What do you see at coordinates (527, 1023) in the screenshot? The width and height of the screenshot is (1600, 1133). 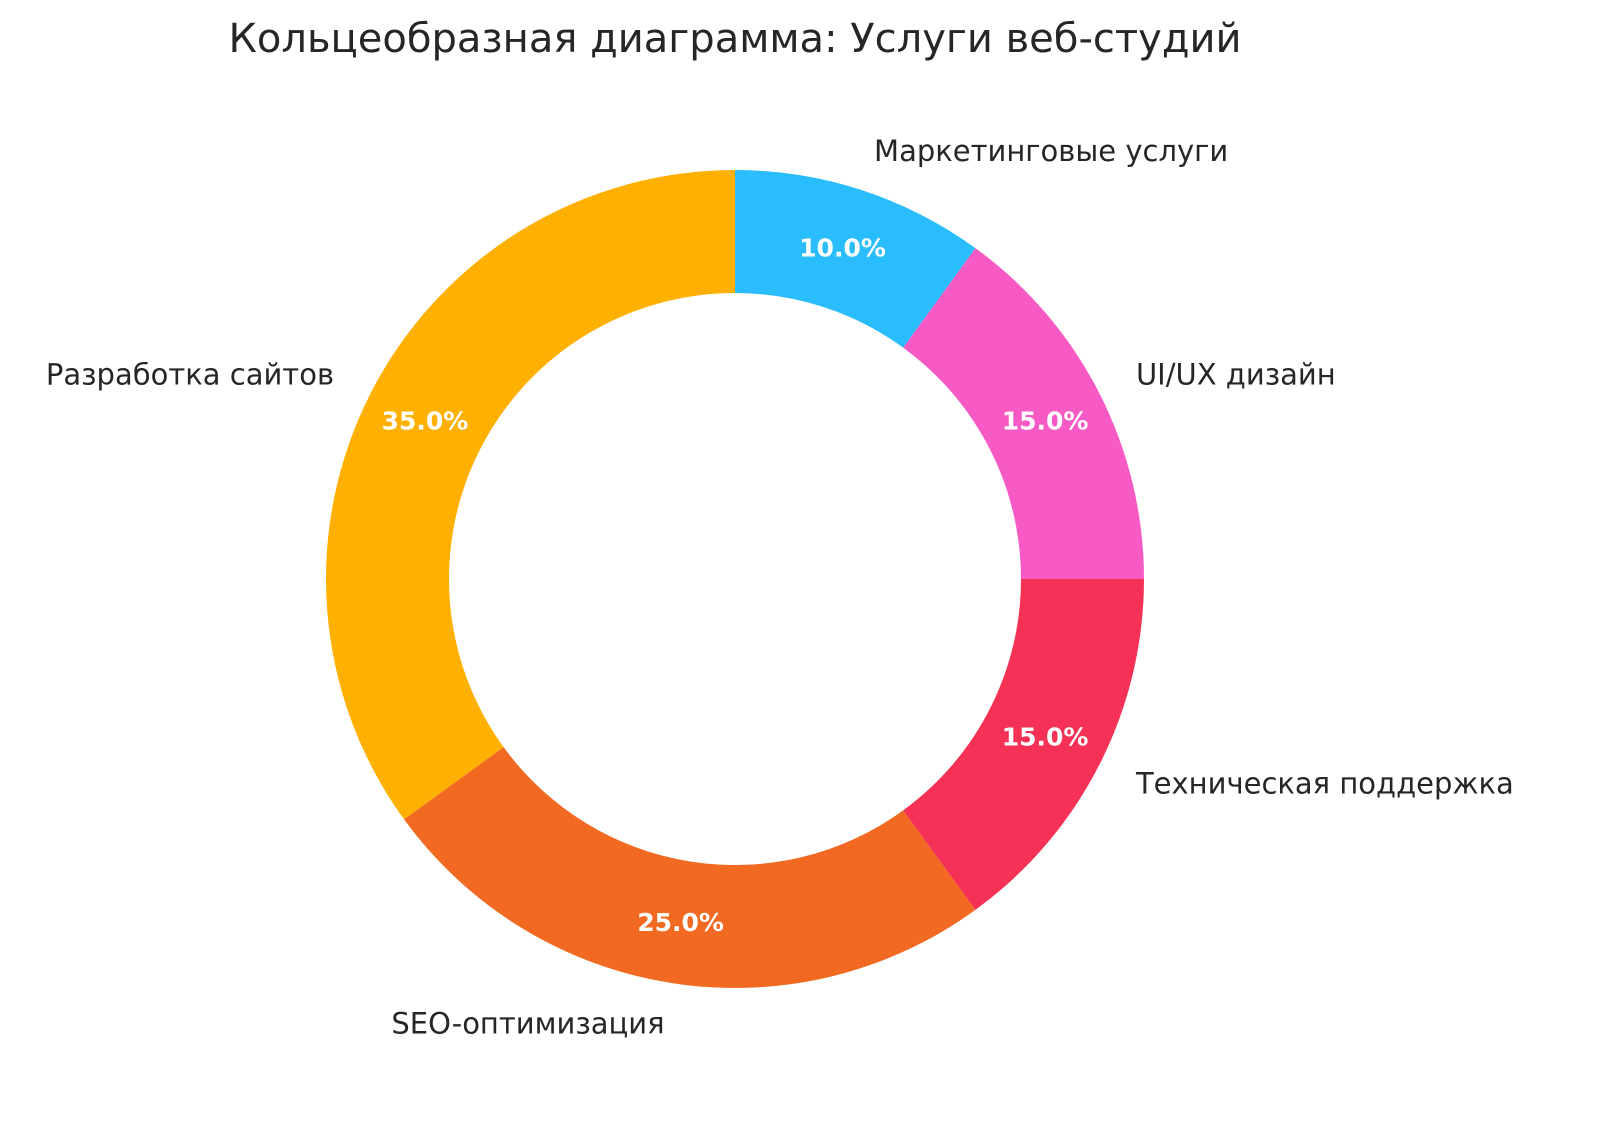 I see `category-label: SEO-оптимизация` at bounding box center [527, 1023].